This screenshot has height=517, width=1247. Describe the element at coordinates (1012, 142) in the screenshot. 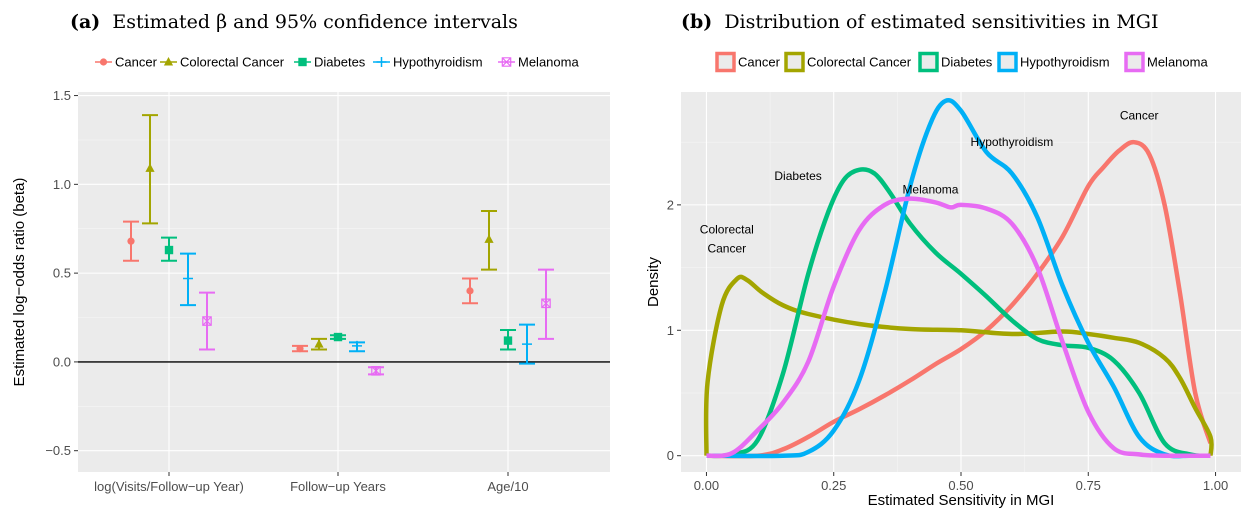

I see `curve-annotation: Hypothyroidism` at that location.